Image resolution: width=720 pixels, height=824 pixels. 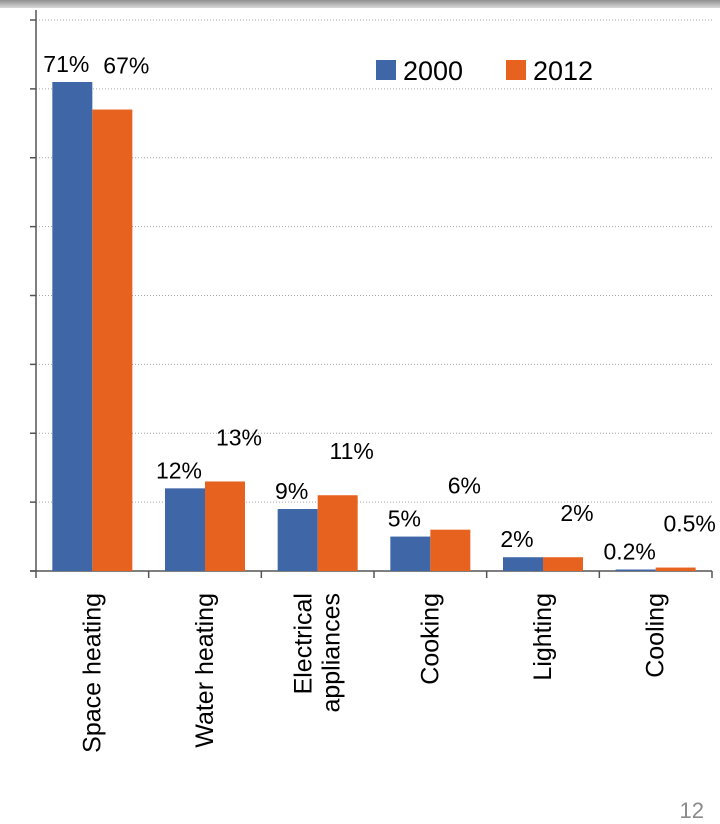 I want to click on category-label: Lighting, so click(x=543, y=637).